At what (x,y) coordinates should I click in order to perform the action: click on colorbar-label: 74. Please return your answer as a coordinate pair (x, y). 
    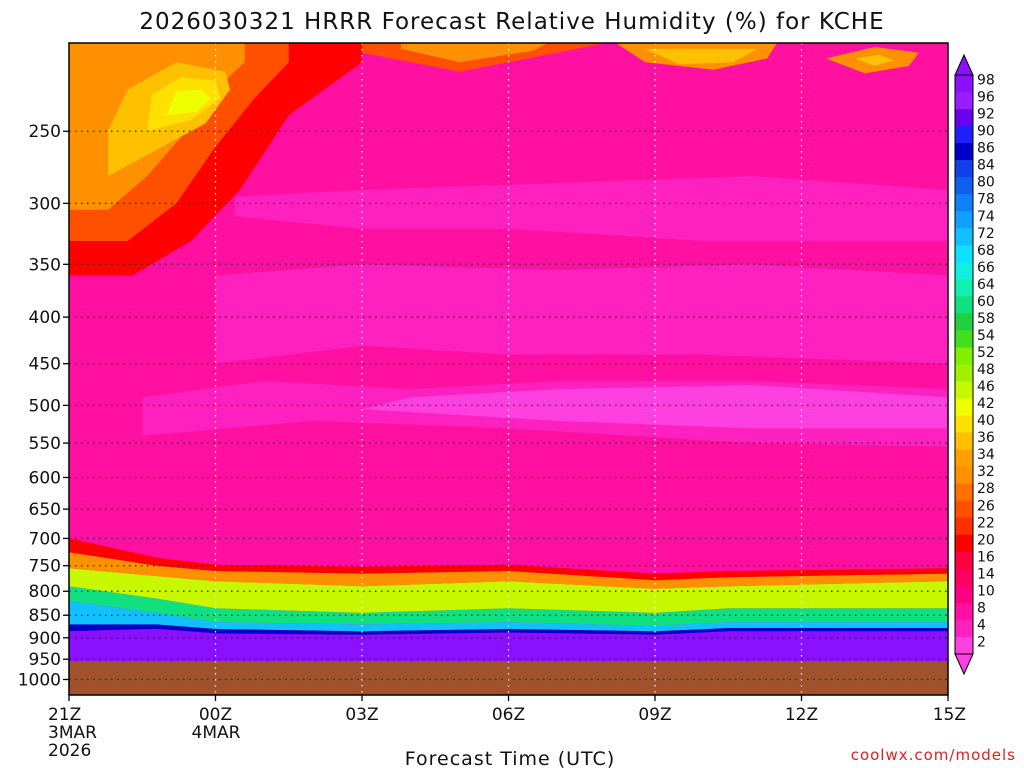
    Looking at the image, I should click on (986, 217).